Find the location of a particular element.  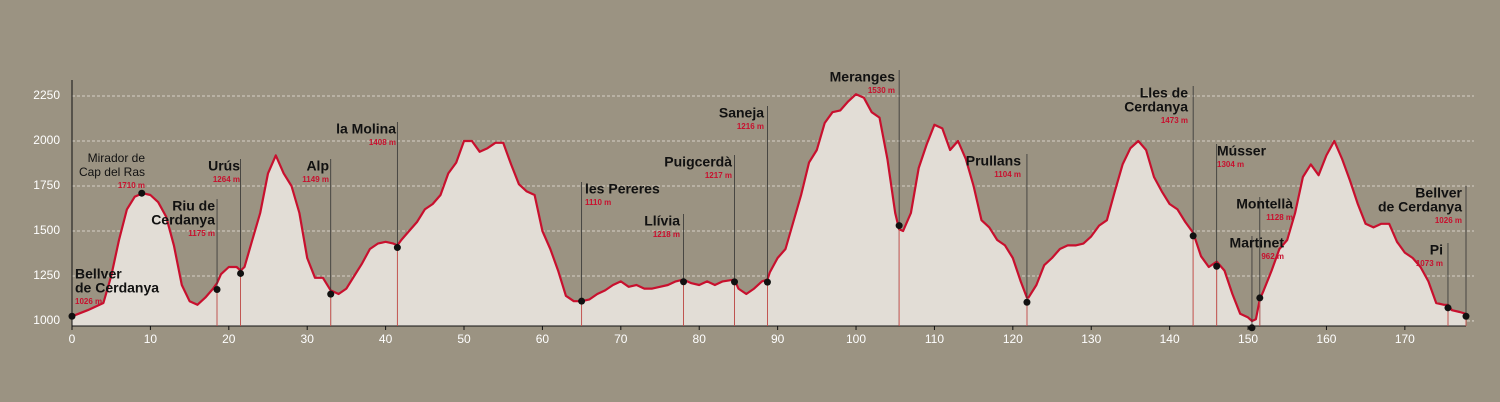

waypoint-elevation: 962 m is located at coordinates (1272, 256).